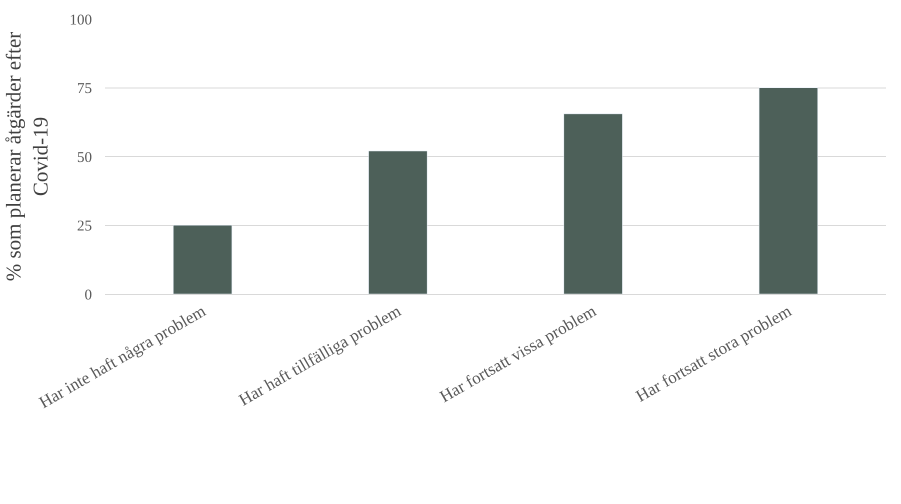 This screenshot has height=504, width=901. What do you see at coordinates (27, 157) in the screenshot?
I see `y-axis-title: % som planerar åtgärder efter Covid-19` at bounding box center [27, 157].